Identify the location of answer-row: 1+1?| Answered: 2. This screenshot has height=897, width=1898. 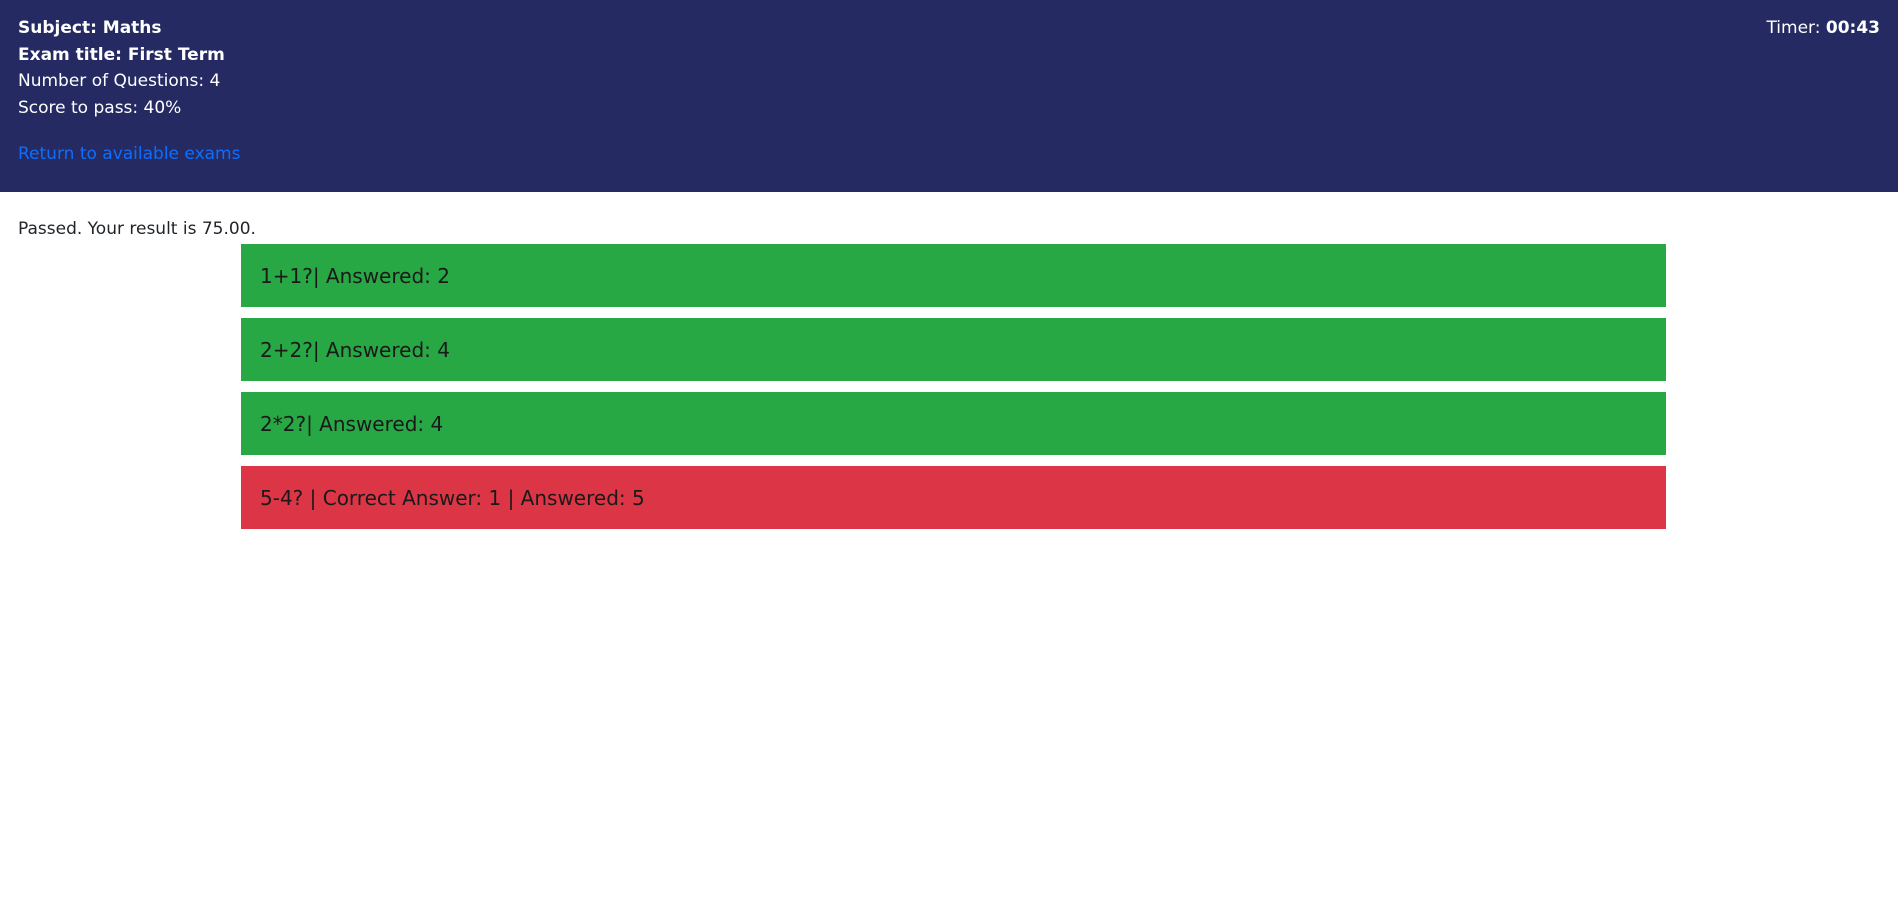
(953, 275).